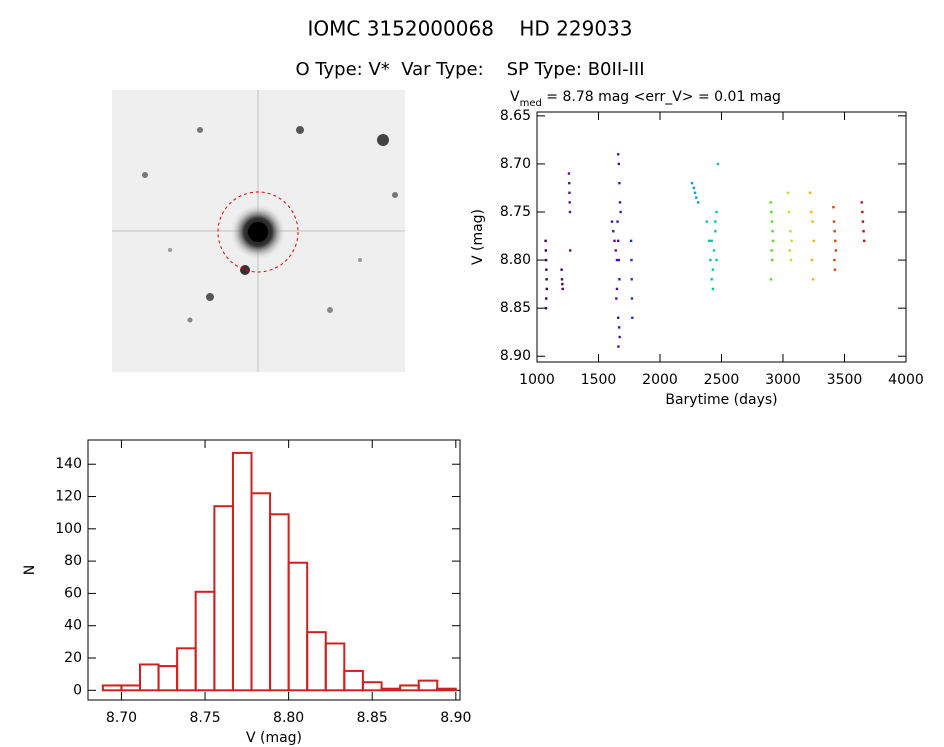  Describe the element at coordinates (515, 97) in the screenshot. I see `title-part: V` at that location.